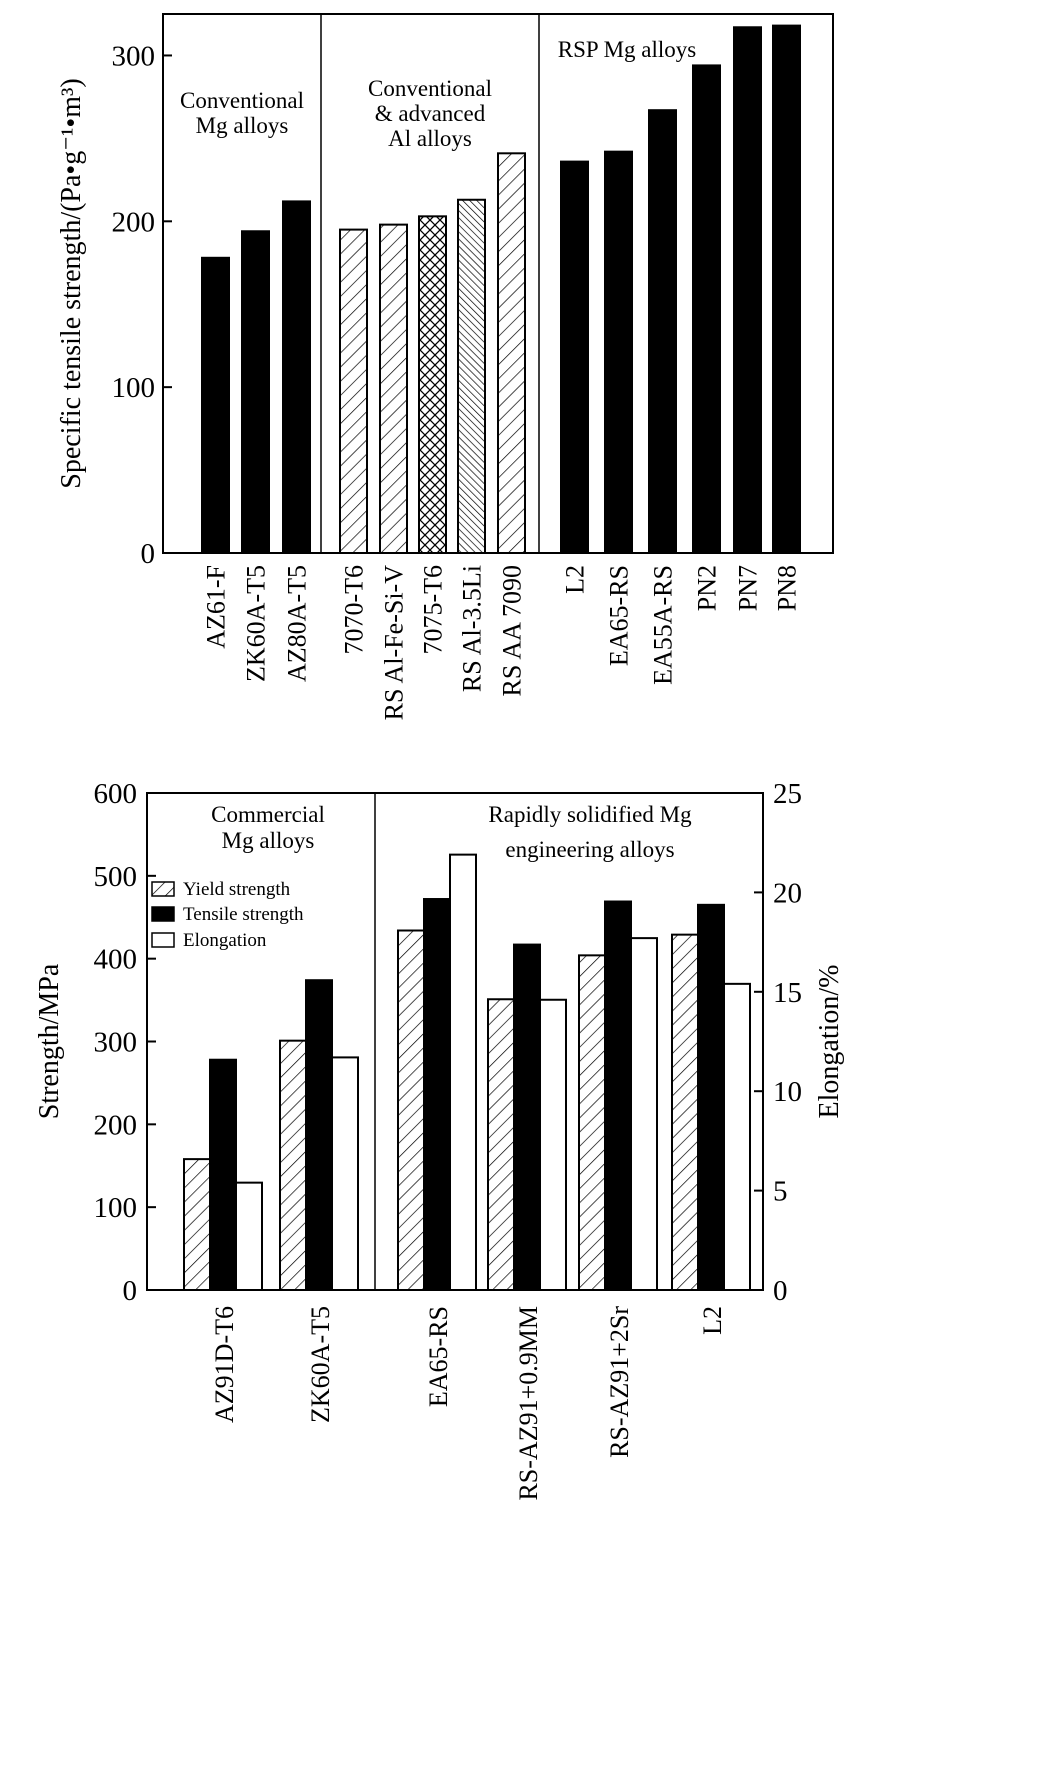 This screenshot has height=1785, width=1053. Describe the element at coordinates (627, 49) in the screenshot. I see `group-label: RSP Mg alloys` at that location.